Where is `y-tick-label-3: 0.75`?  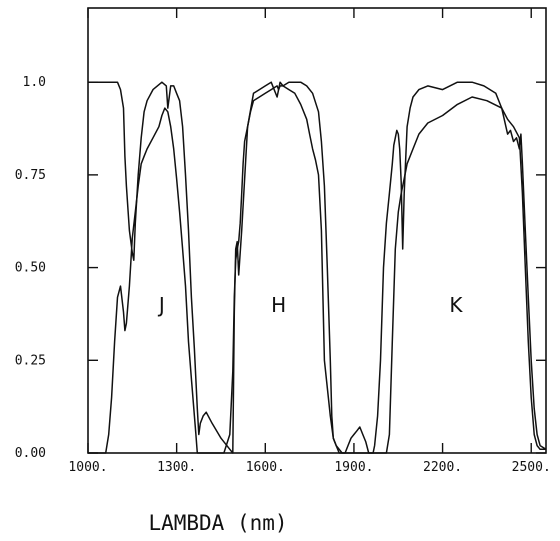
y-tick-label-3: 0.75 is located at coordinates (30, 175).